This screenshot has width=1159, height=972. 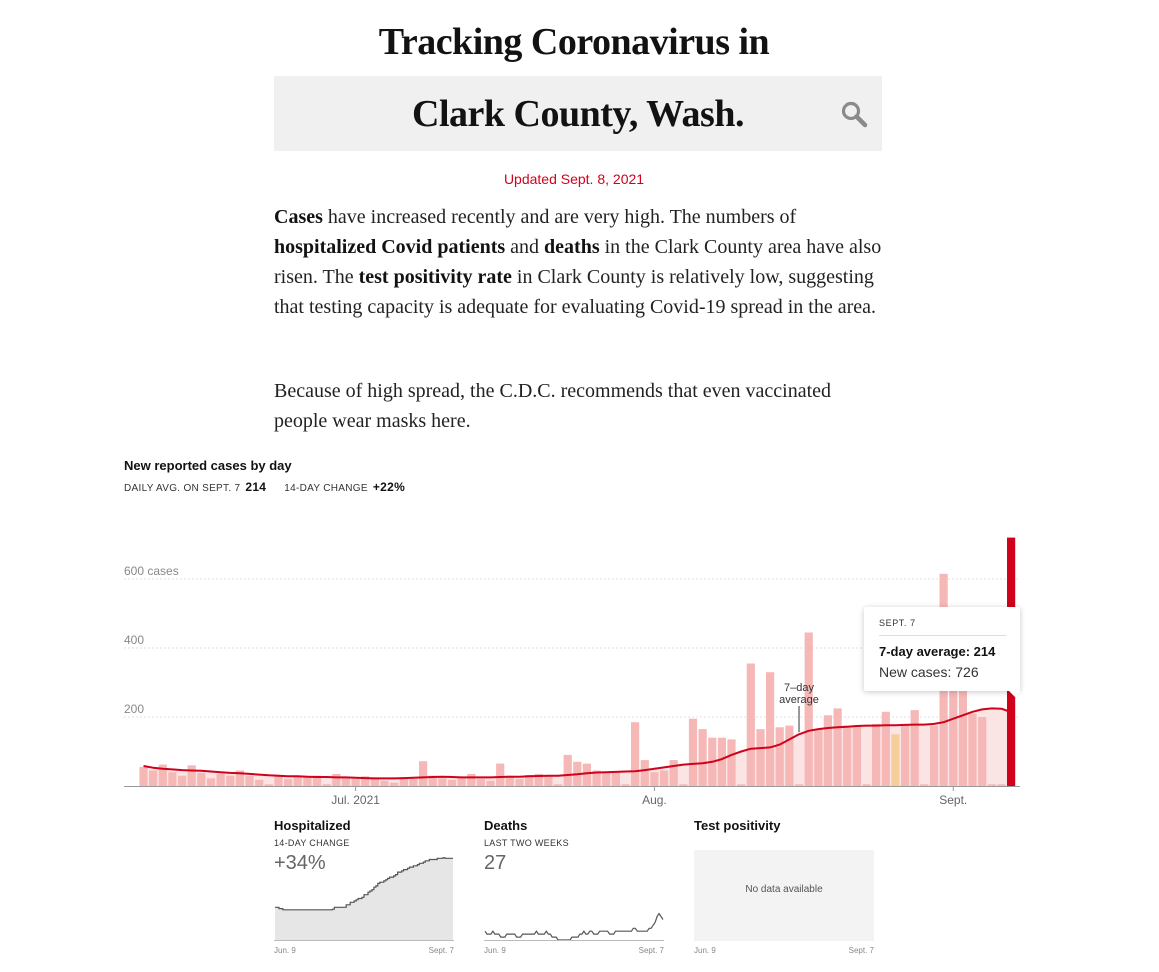 I want to click on location-search-box: Clark County, Wash., so click(x=578, y=113).